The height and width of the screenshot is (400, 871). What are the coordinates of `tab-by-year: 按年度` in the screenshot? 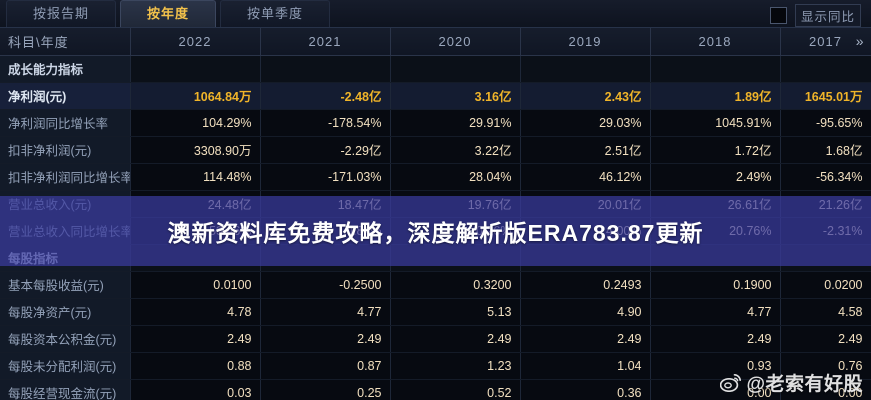 It's located at (168, 13).